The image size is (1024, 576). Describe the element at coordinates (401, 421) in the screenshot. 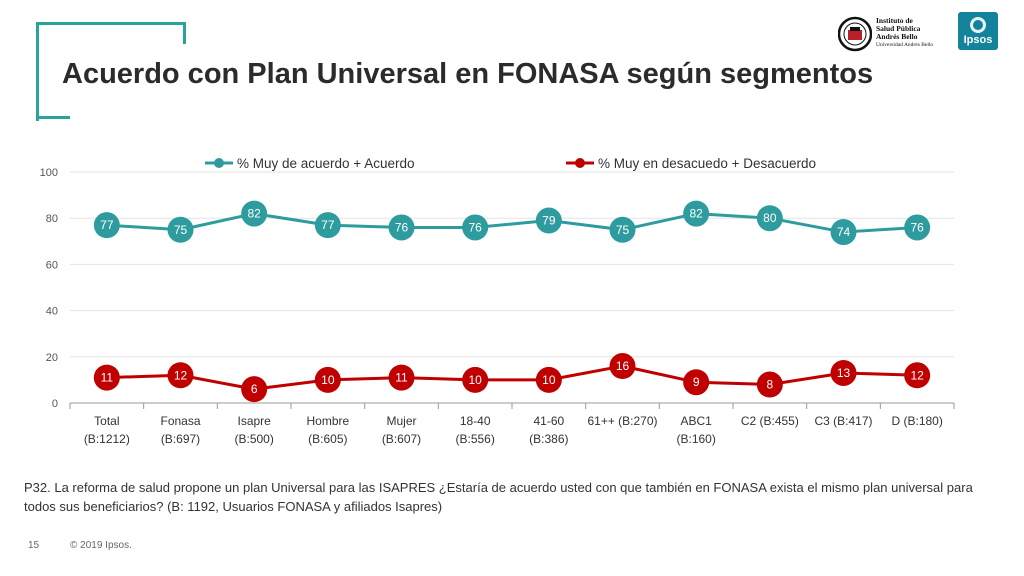

I see `x-tick-label: Mujer` at that location.